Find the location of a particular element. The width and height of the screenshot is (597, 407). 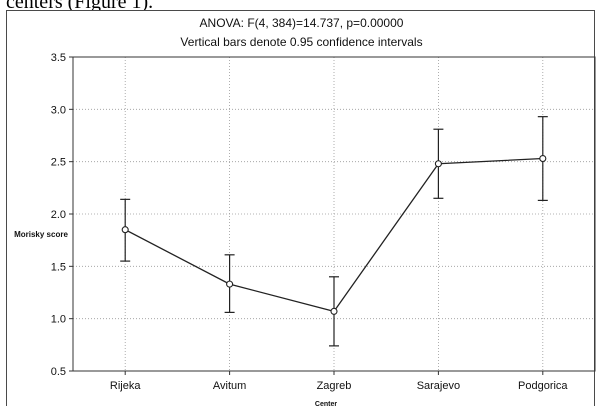

x-tick-label: Avitum is located at coordinates (229, 386).